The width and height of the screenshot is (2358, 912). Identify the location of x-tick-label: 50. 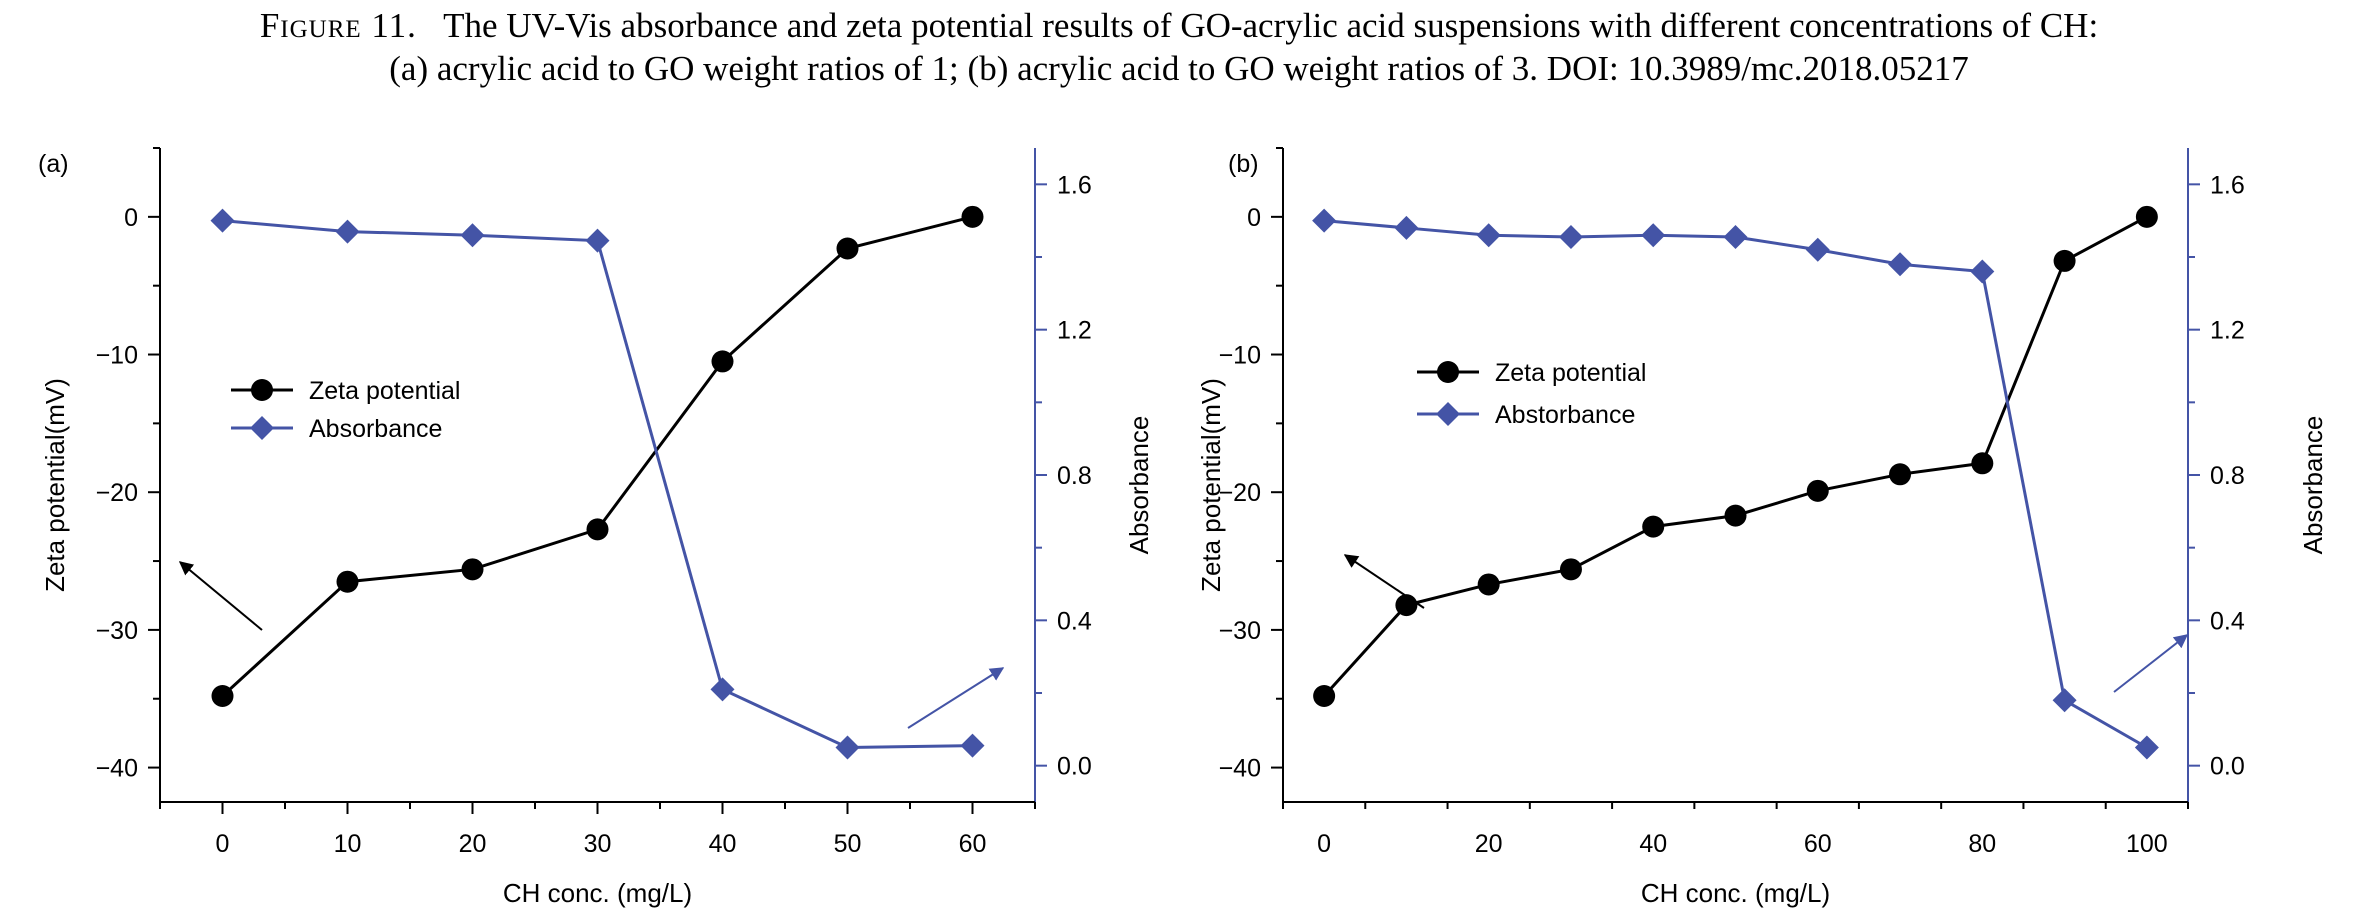
(848, 844).